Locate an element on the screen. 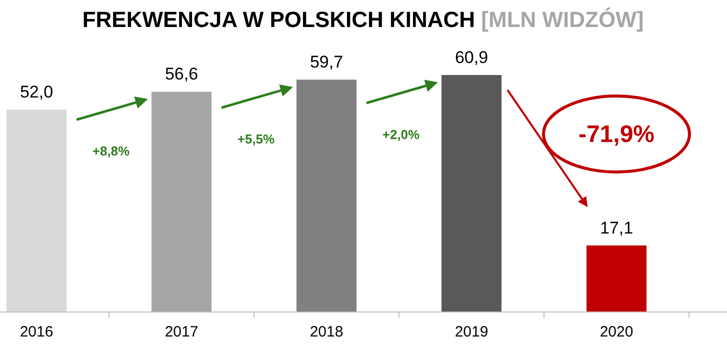 The height and width of the screenshot is (355, 727). x-tick-label: 2020 is located at coordinates (617, 332).